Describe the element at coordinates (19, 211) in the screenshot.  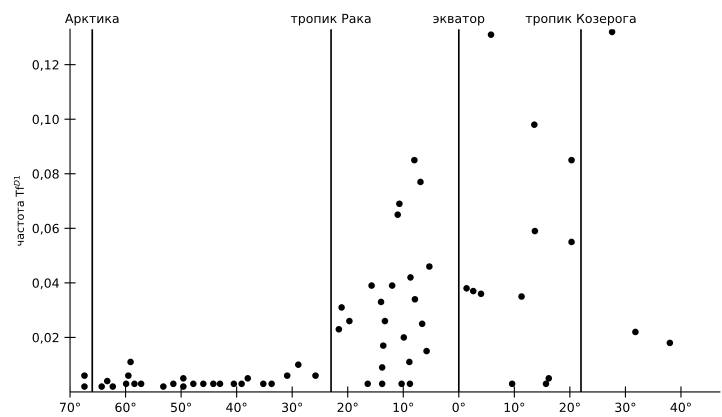
I see `y-axis-title: частота Tf$^{D1}$` at that location.